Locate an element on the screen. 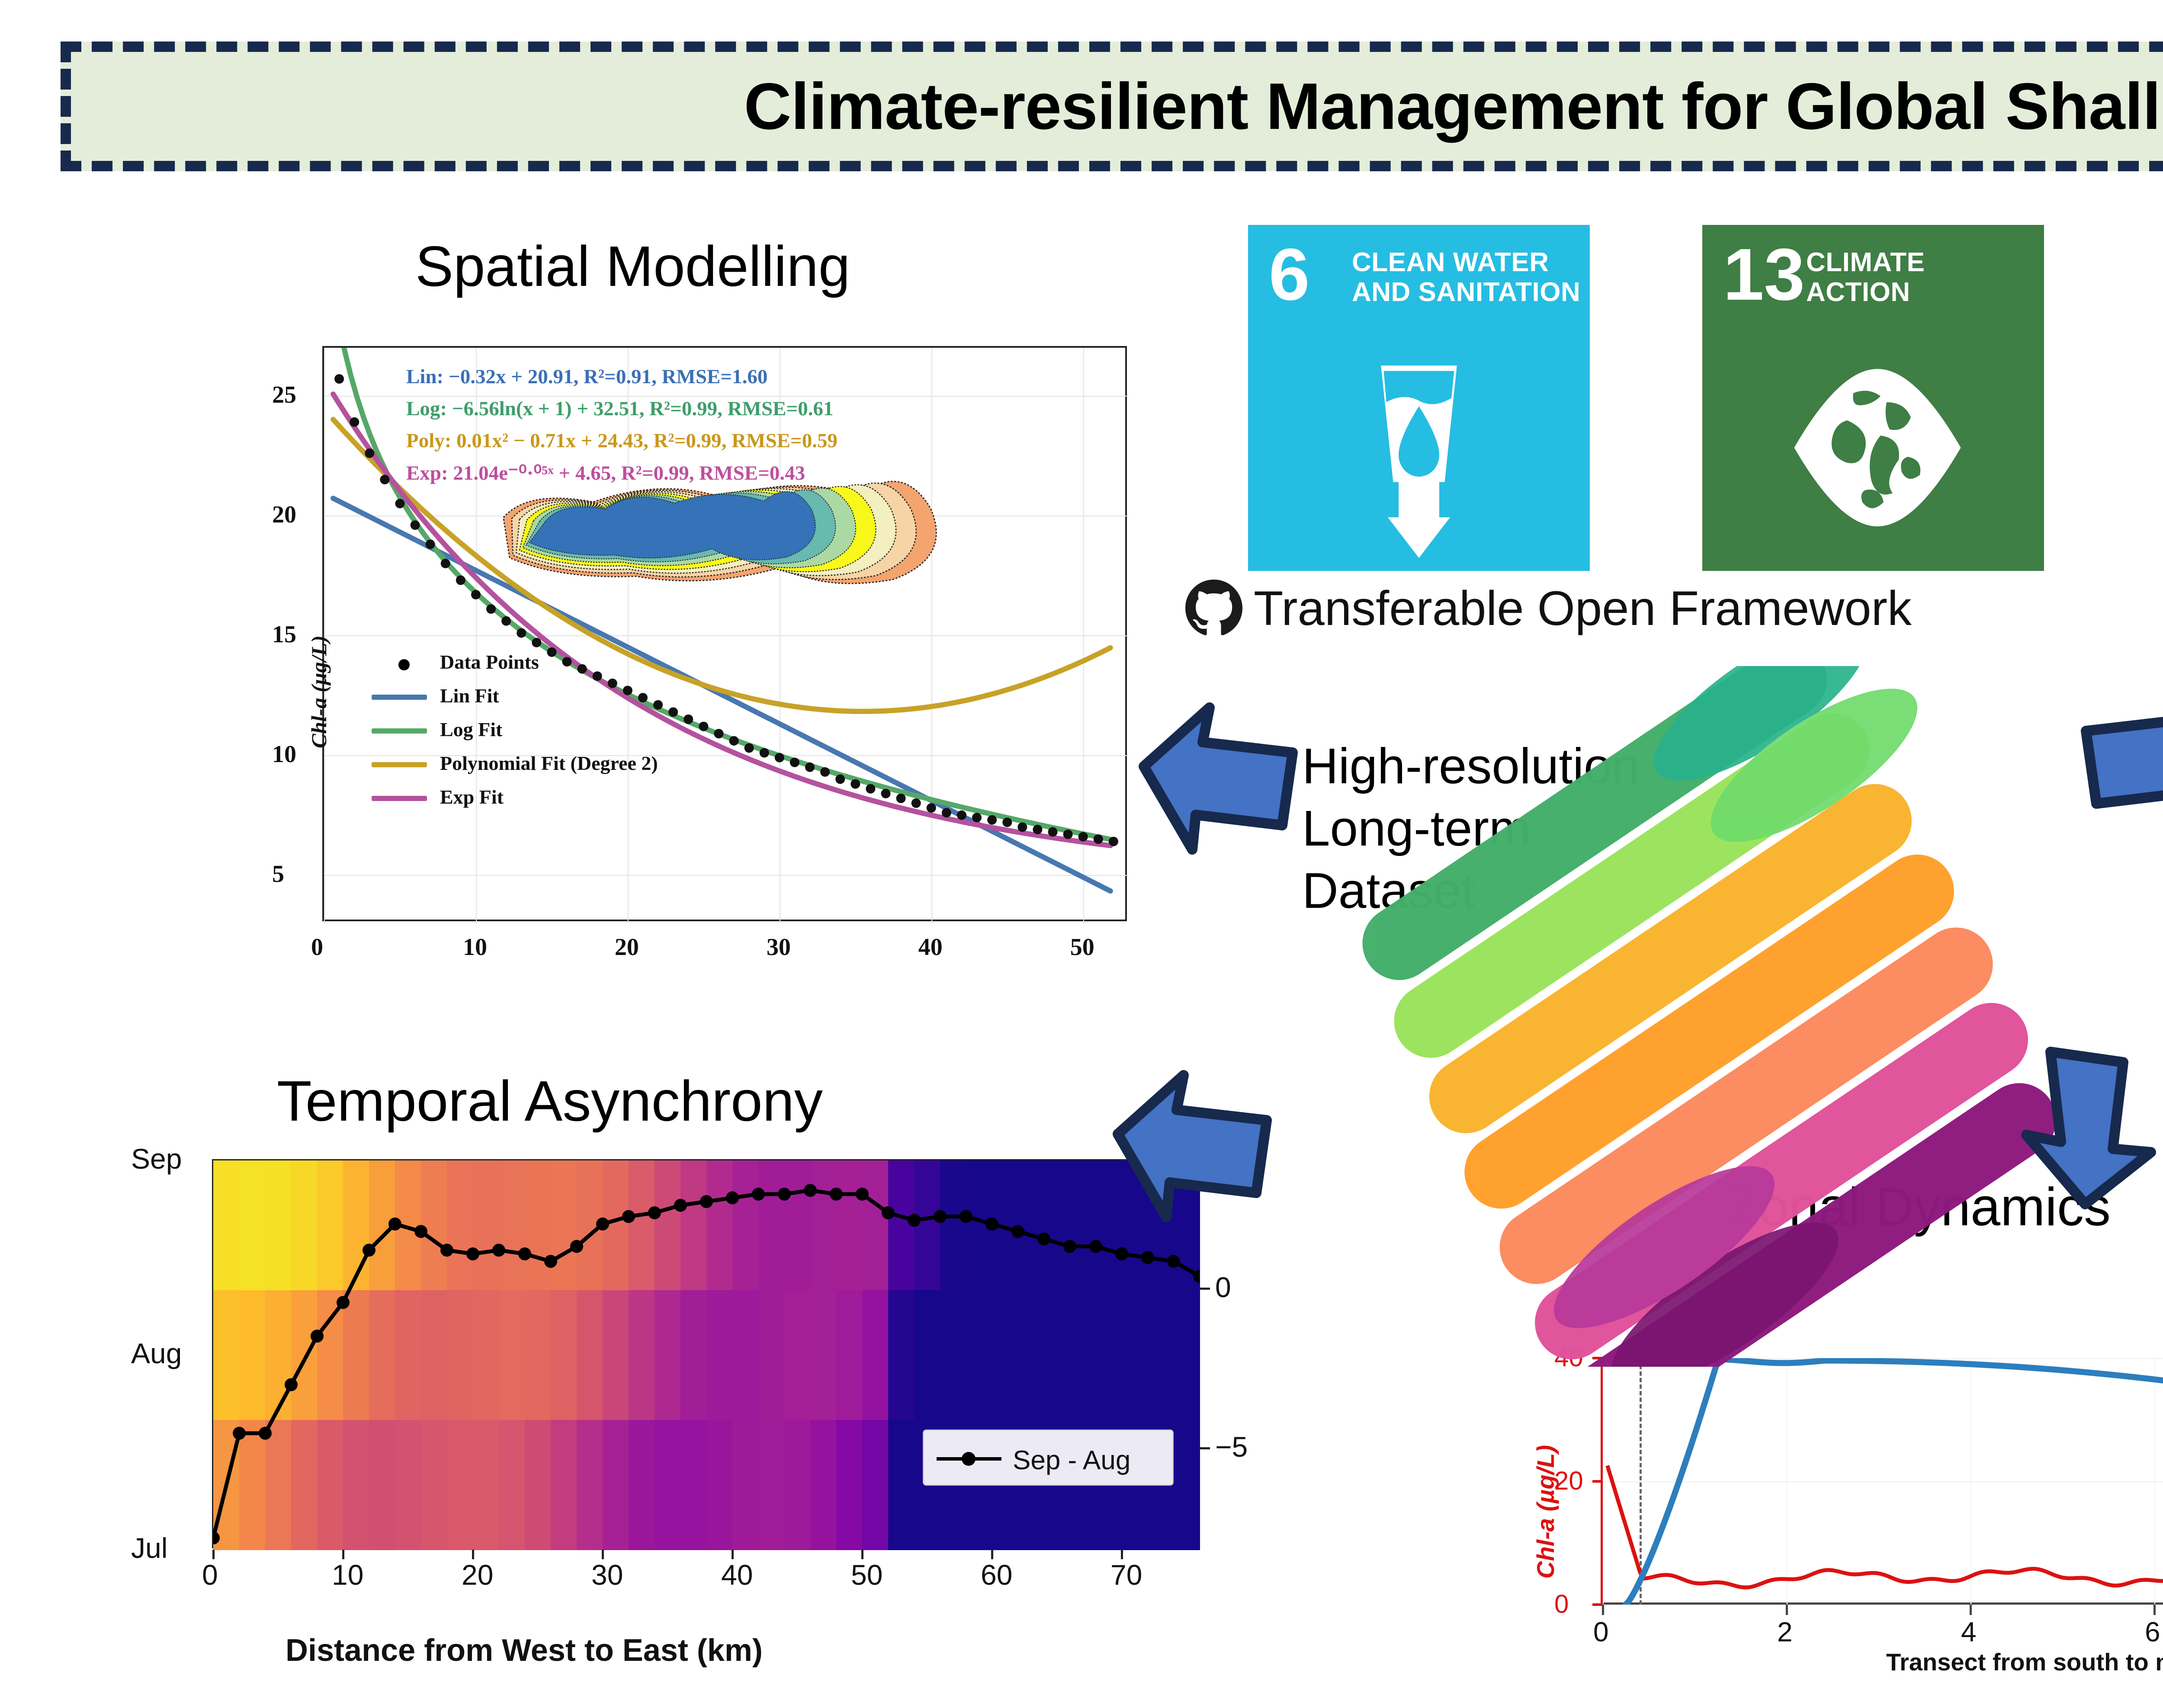 This screenshot has width=2163, height=1708. spatial-ytick: 5 is located at coordinates (278, 875).